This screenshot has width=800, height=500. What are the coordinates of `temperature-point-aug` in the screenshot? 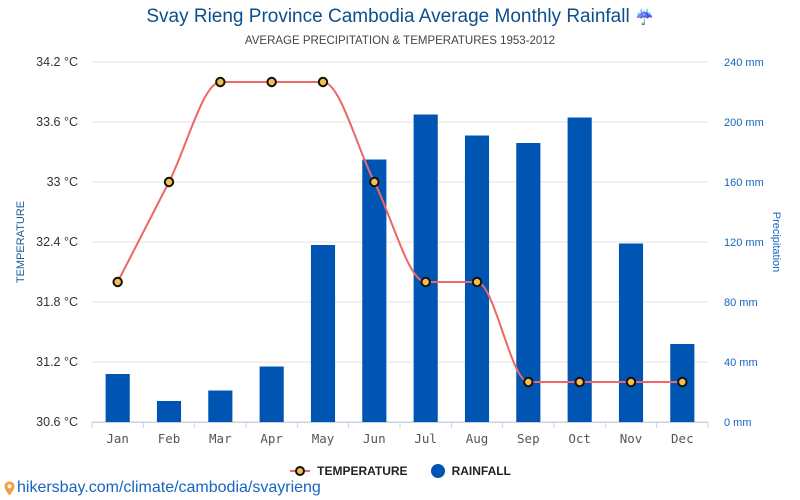 It's located at (477, 282).